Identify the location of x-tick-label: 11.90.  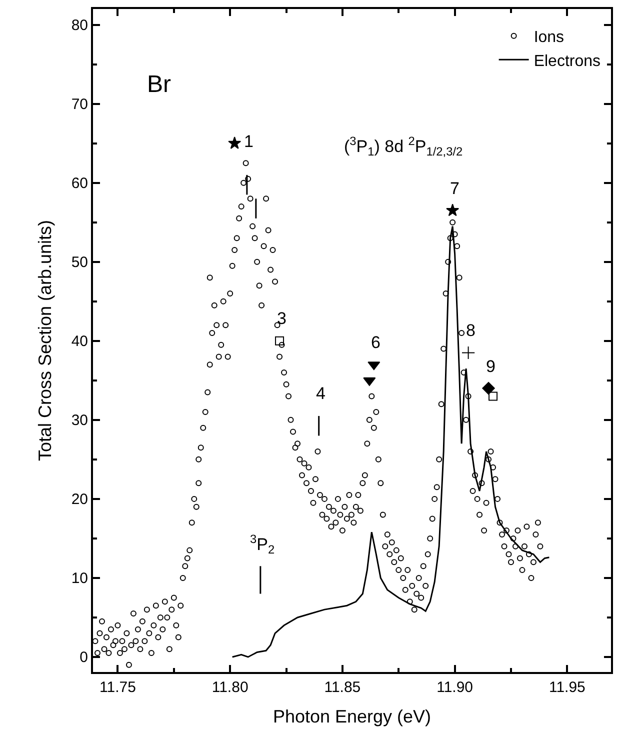
(455, 687).